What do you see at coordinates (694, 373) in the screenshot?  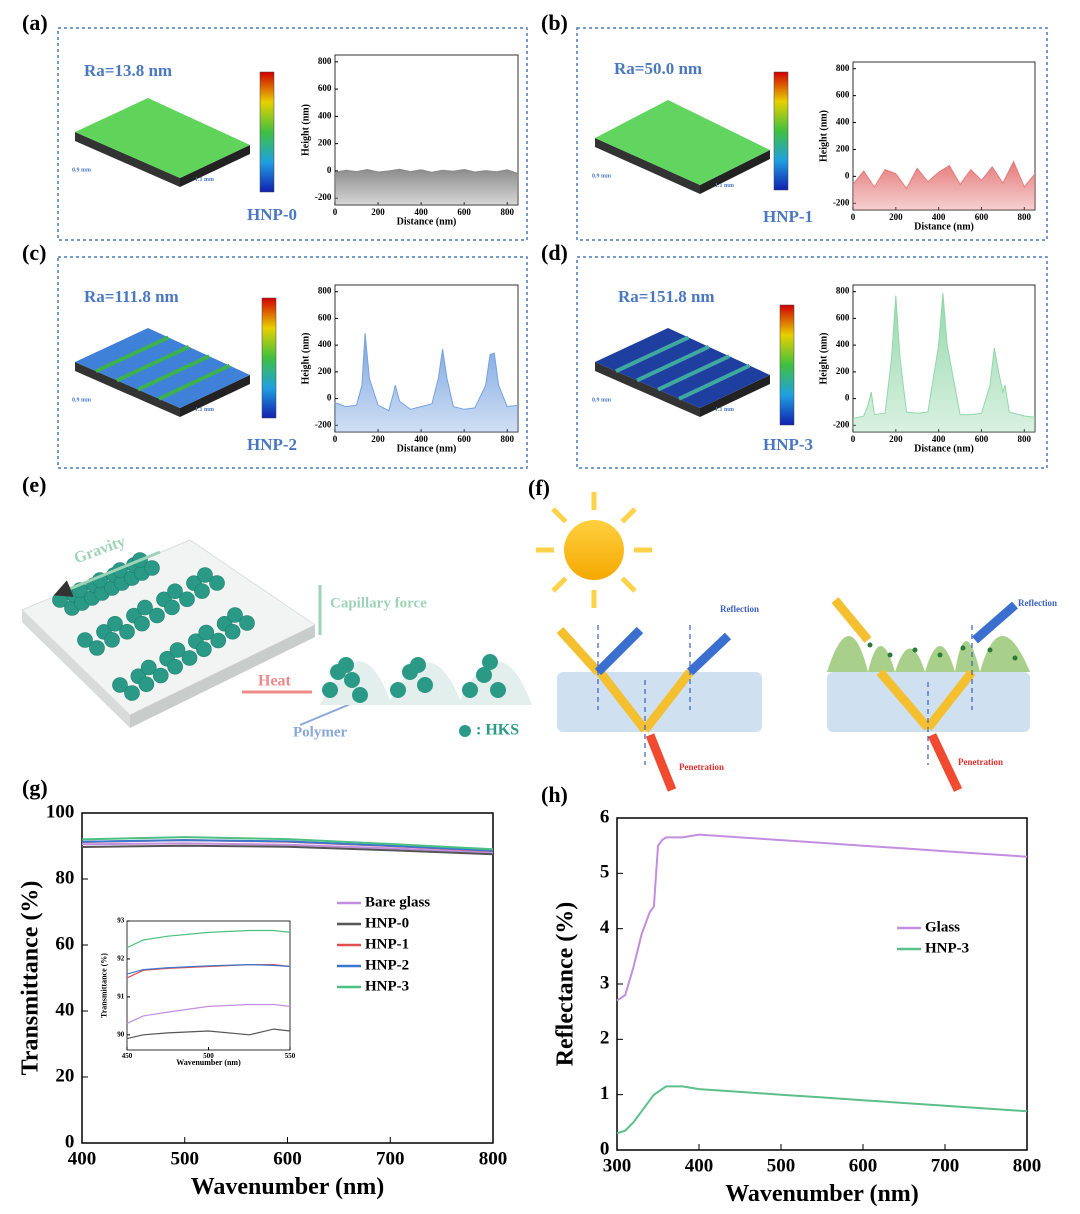 I see `surface-ridge` at bounding box center [694, 373].